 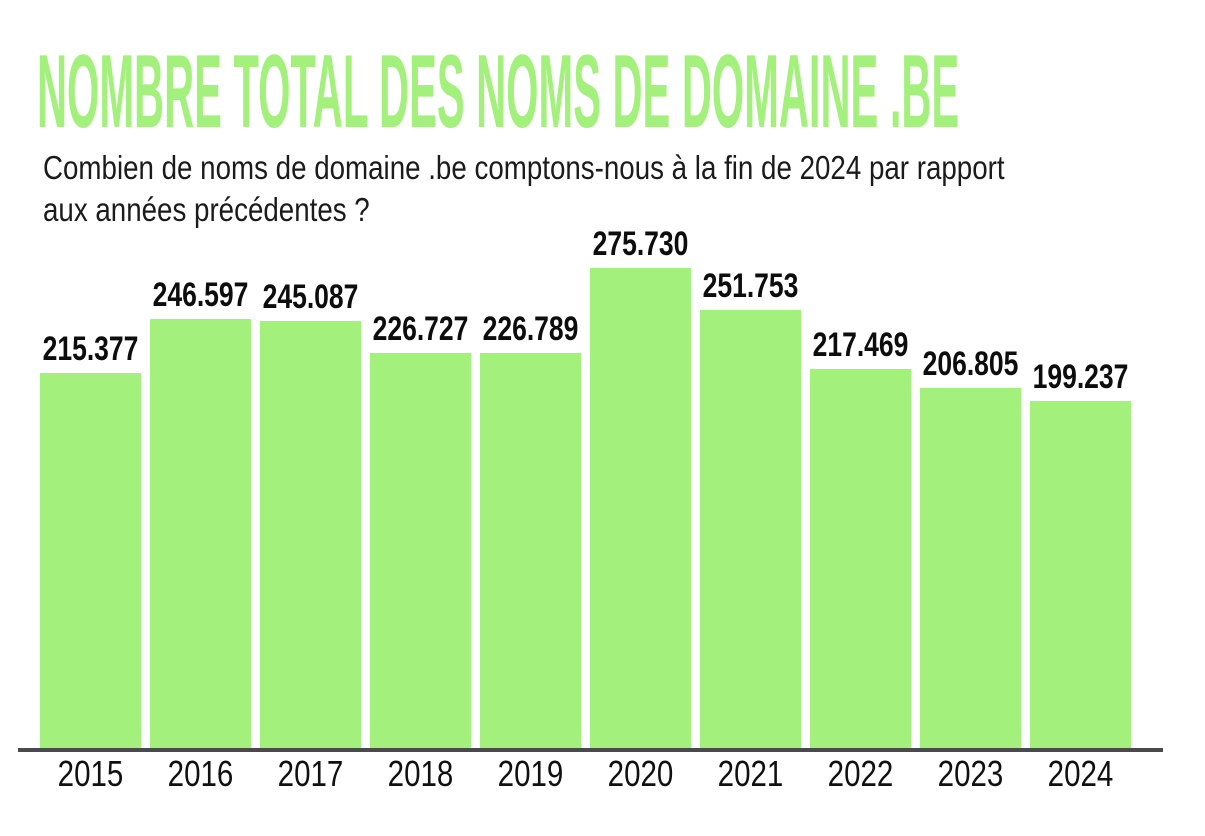 What do you see at coordinates (530, 329) in the screenshot?
I see `bar-value-label: 226.789` at bounding box center [530, 329].